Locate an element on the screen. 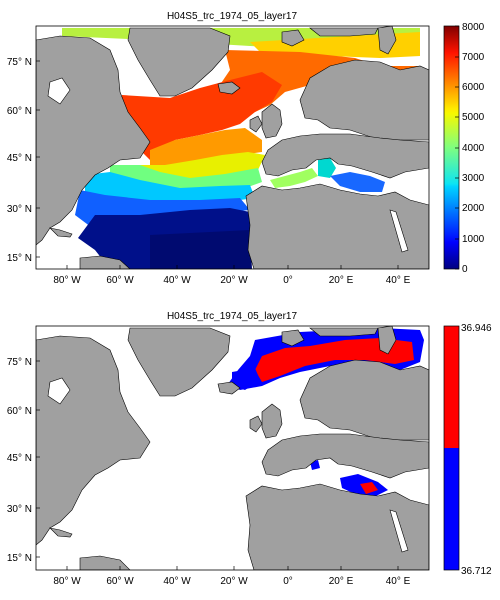 The image size is (500, 600). top-y-axis: 15° N 30° N 45° N 60° N 75° N is located at coordinates (23, 160).